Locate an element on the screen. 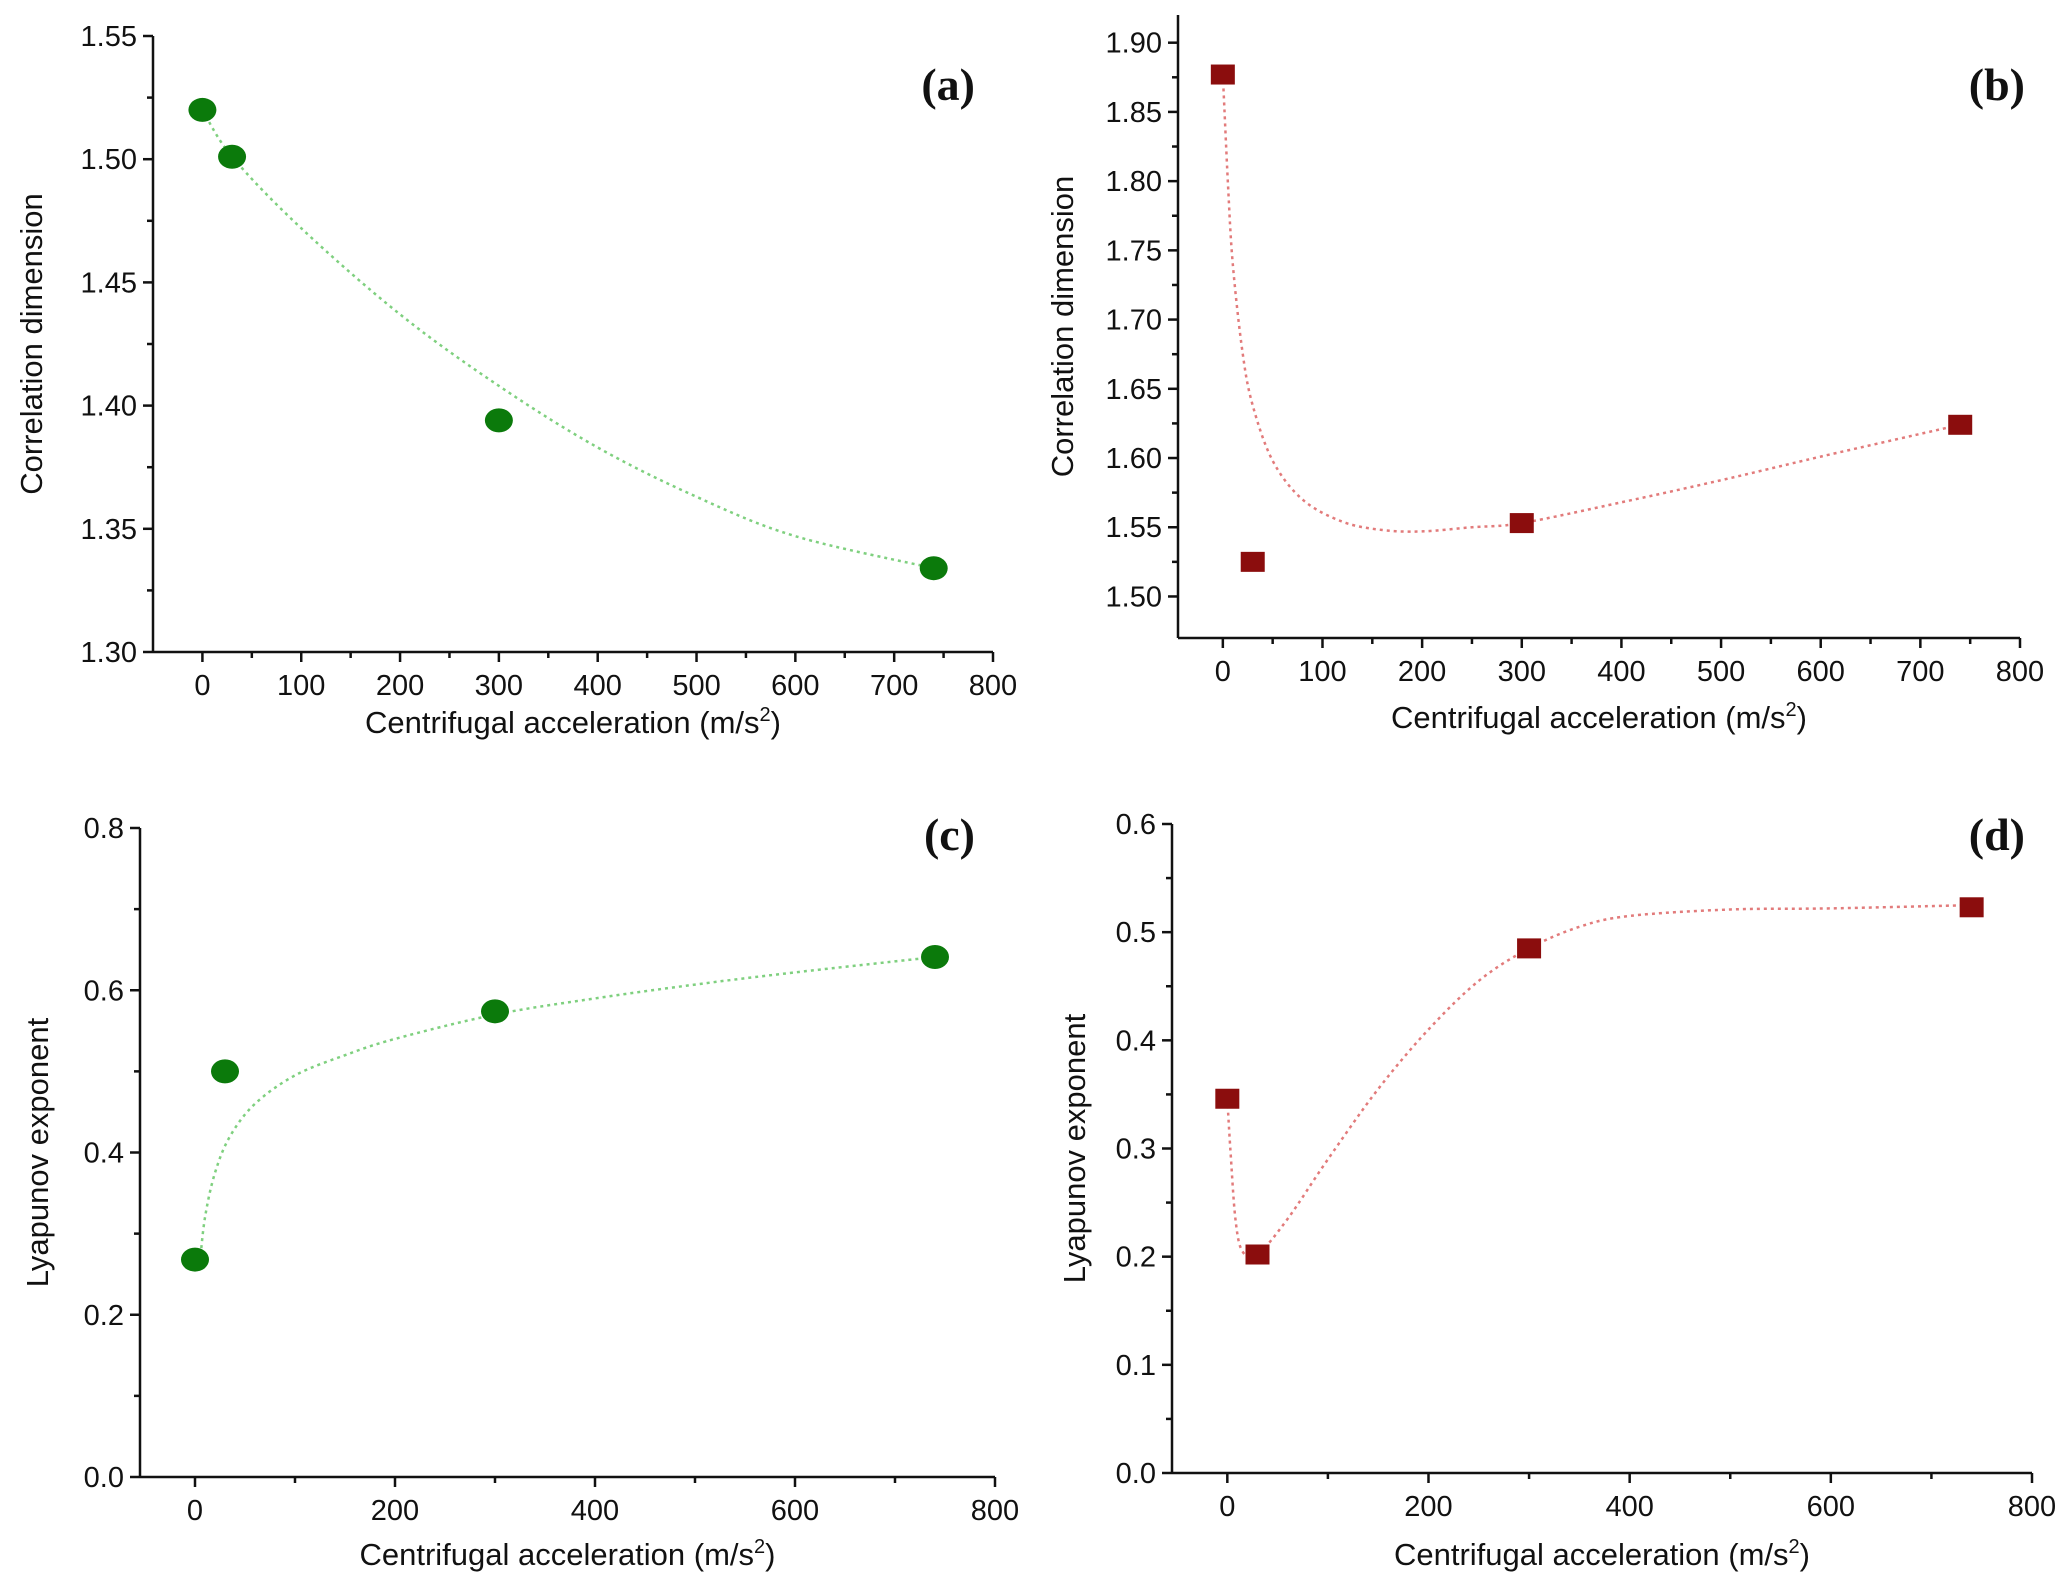  panel-label: (c) is located at coordinates (949, 834).